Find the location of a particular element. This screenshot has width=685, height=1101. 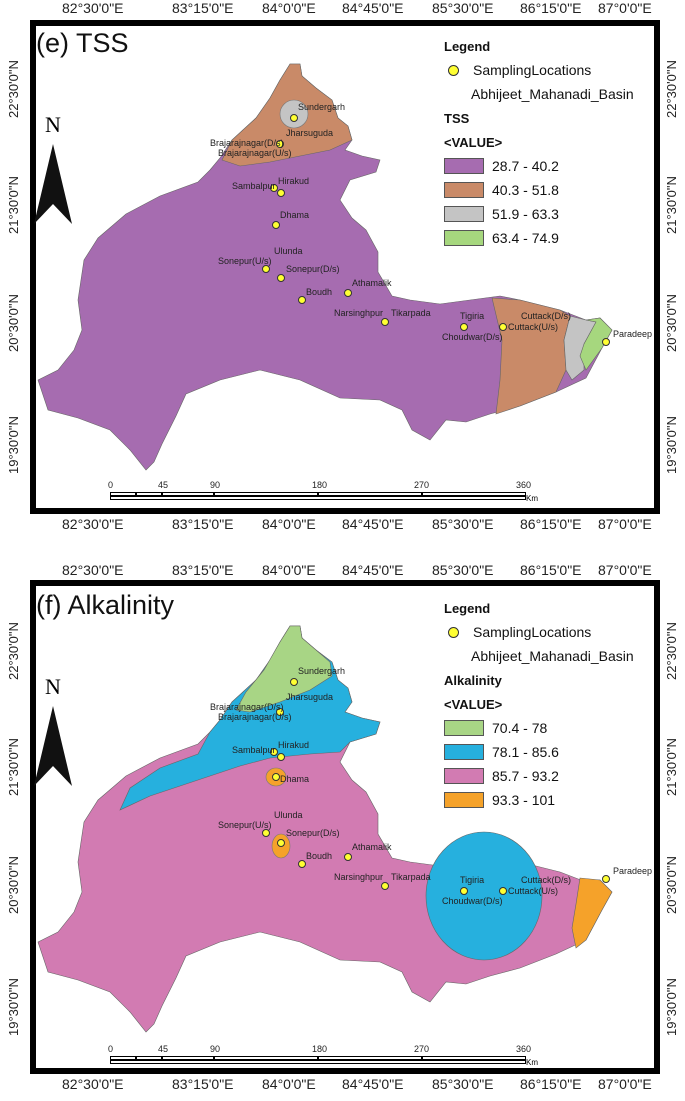

legend-variable-label: TSS is located at coordinates (457, 118).